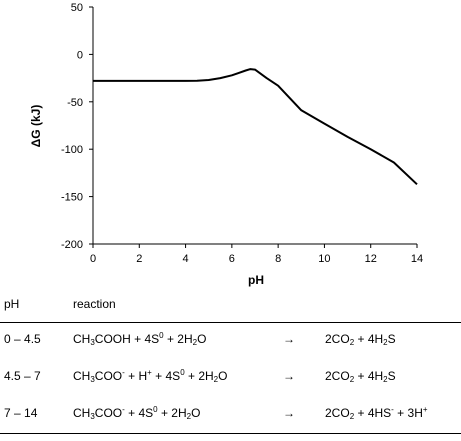 The height and width of the screenshot is (441, 461). Describe the element at coordinates (94, 304) in the screenshot. I see `reaction-column-header: reaction` at that location.